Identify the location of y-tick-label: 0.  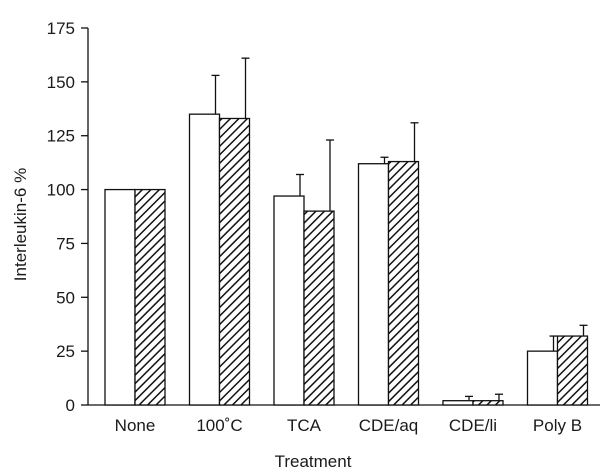
(70, 405).